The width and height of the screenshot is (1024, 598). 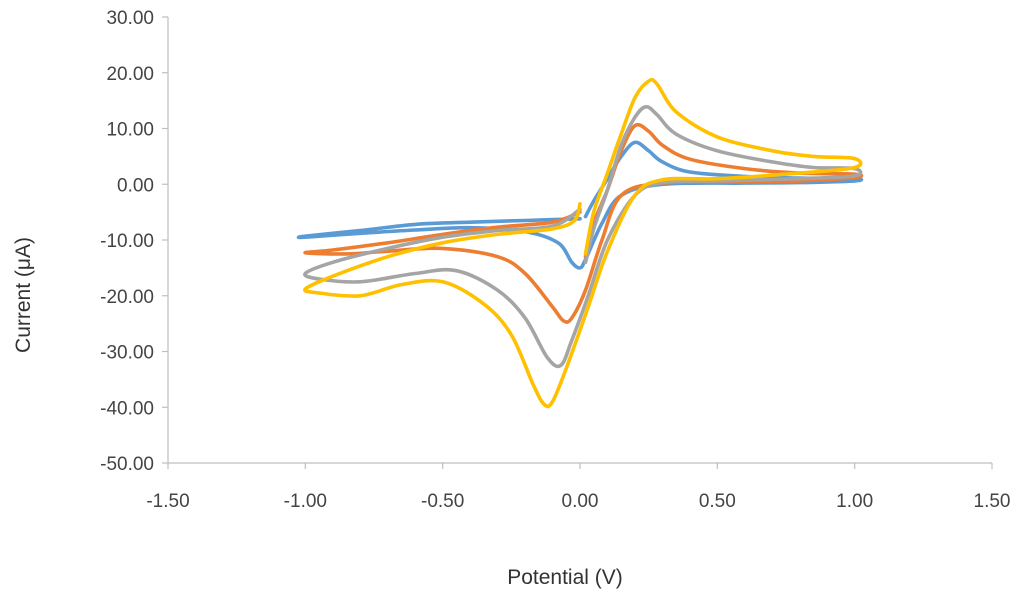 I want to click on y-tick-label: -20.00, so click(x=127, y=297).